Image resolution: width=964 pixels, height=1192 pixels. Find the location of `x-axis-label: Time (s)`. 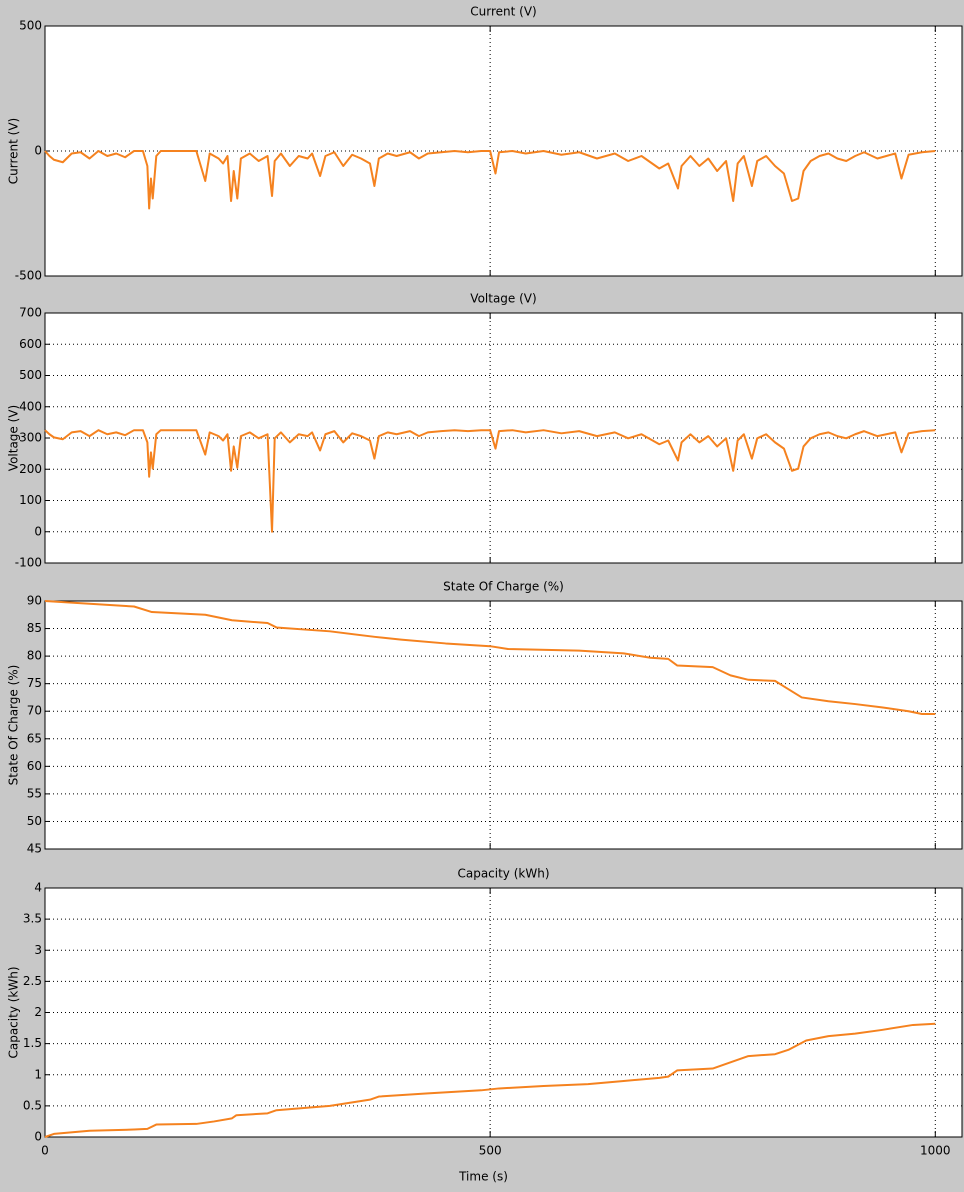

x-axis-label: Time (s) is located at coordinates (483, 1177).